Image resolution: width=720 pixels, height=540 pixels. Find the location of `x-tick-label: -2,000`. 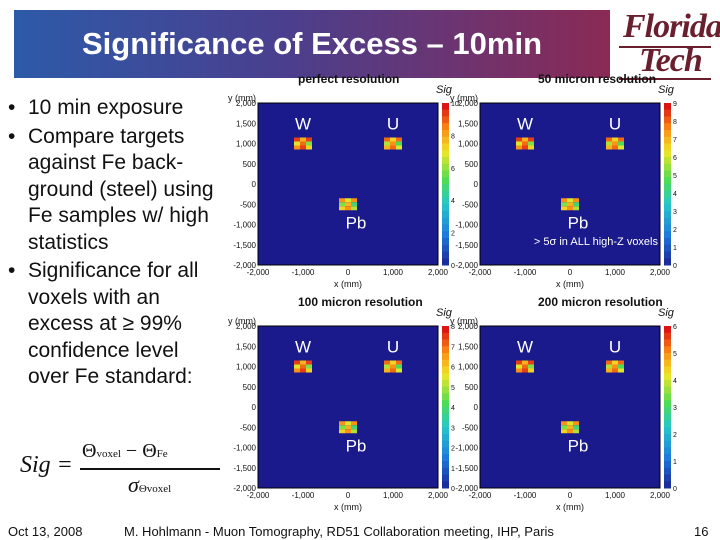

x-tick-label: -2,000 is located at coordinates (480, 272).